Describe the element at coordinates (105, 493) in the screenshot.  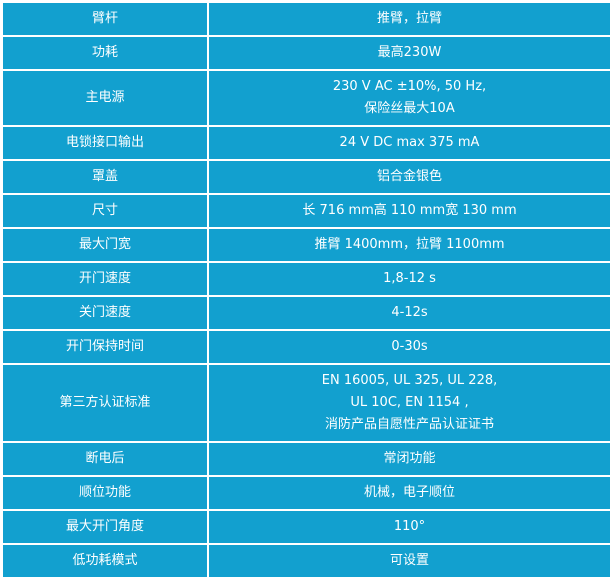
I see `spec-label: 顺位功能` at that location.